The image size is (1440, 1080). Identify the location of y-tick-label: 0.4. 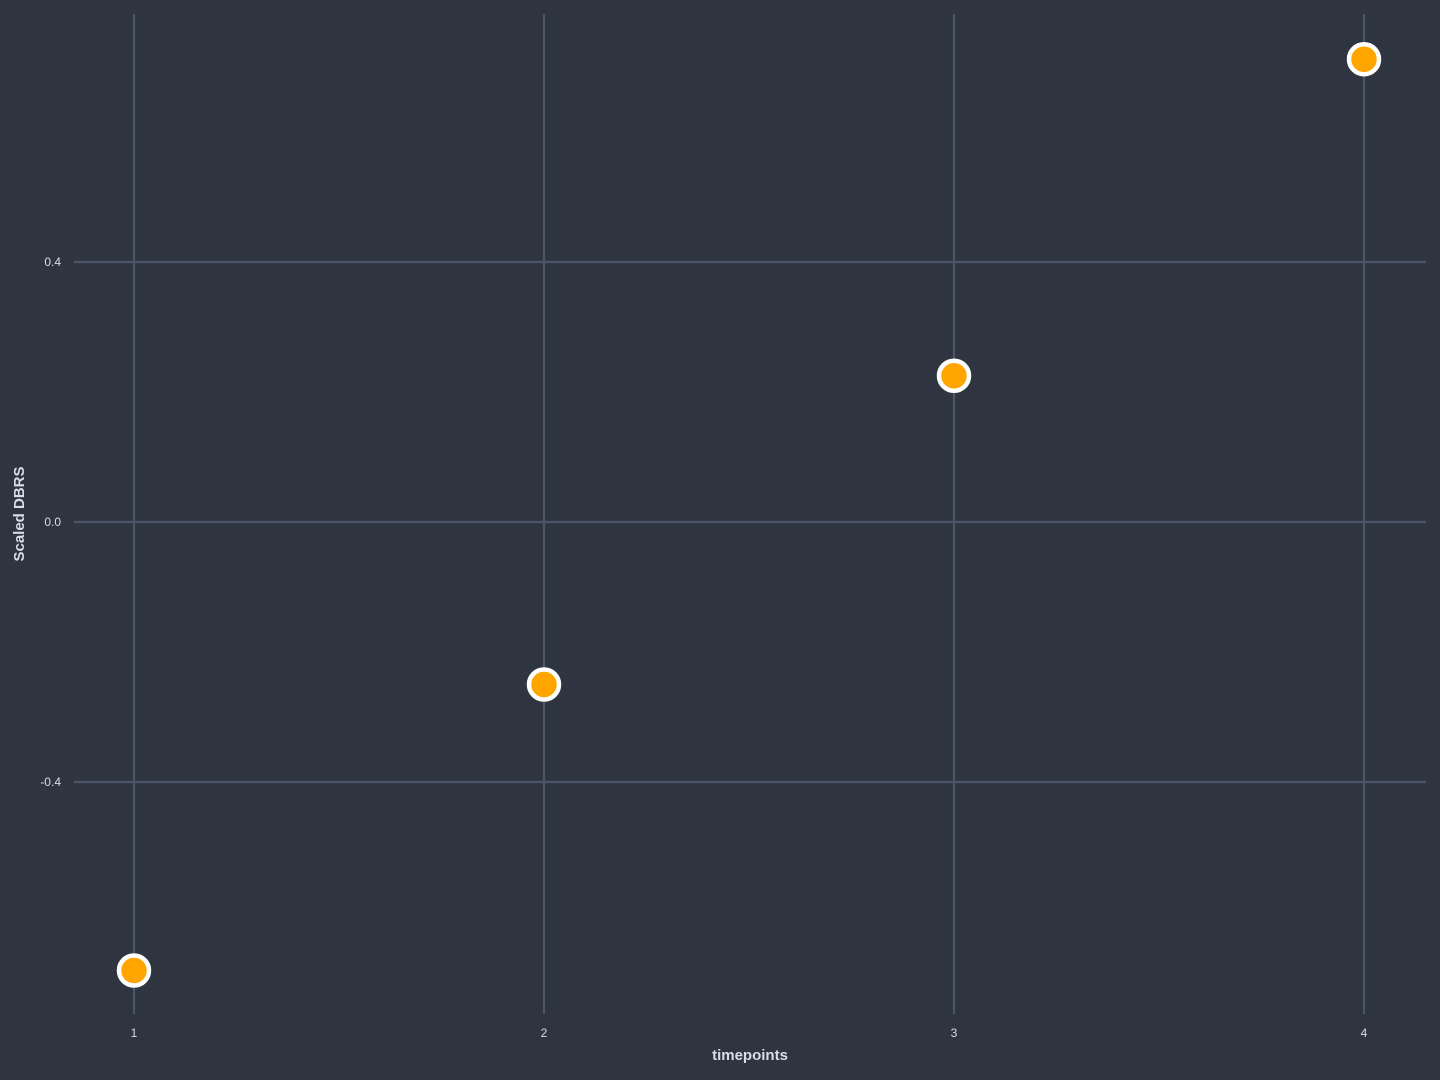
(52, 262).